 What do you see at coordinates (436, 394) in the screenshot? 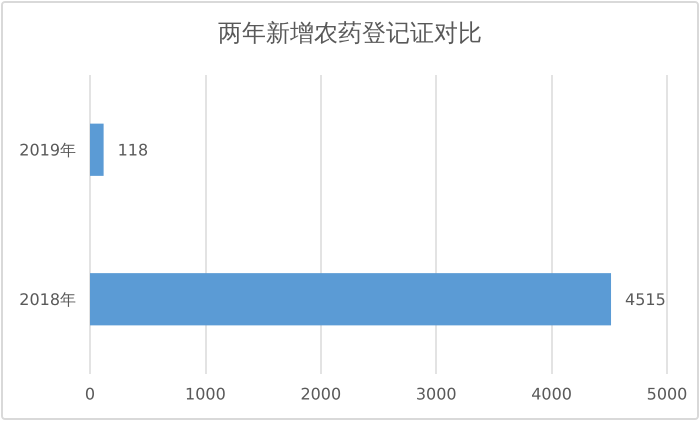
I see `x-tick-label: 3000` at bounding box center [436, 394].